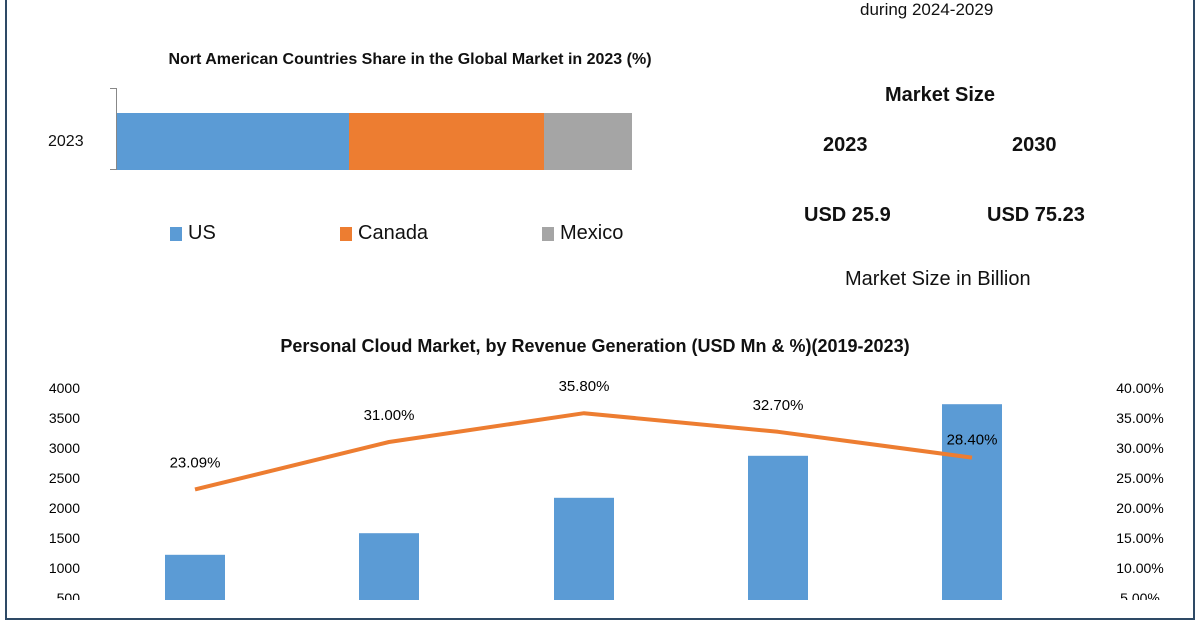 This screenshot has height=620, width=1200. What do you see at coordinates (588, 141) in the screenshot?
I see `stack-segment-mexico` at bounding box center [588, 141].